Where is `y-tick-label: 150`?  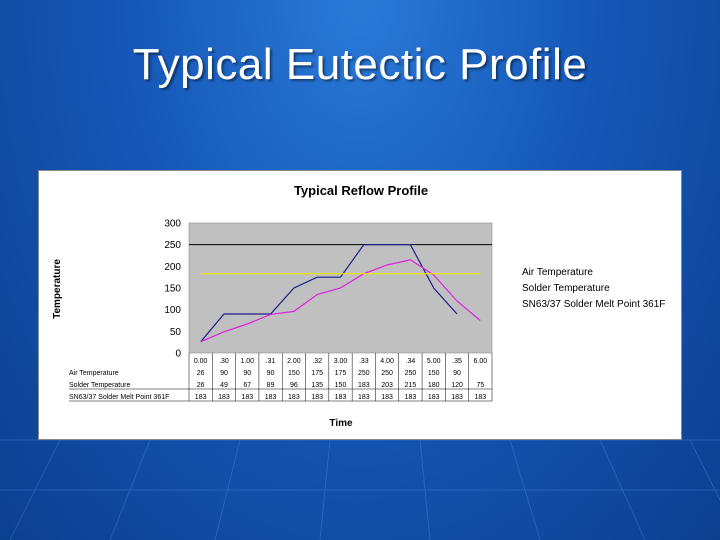 y-tick-label: 150 is located at coordinates (172, 289).